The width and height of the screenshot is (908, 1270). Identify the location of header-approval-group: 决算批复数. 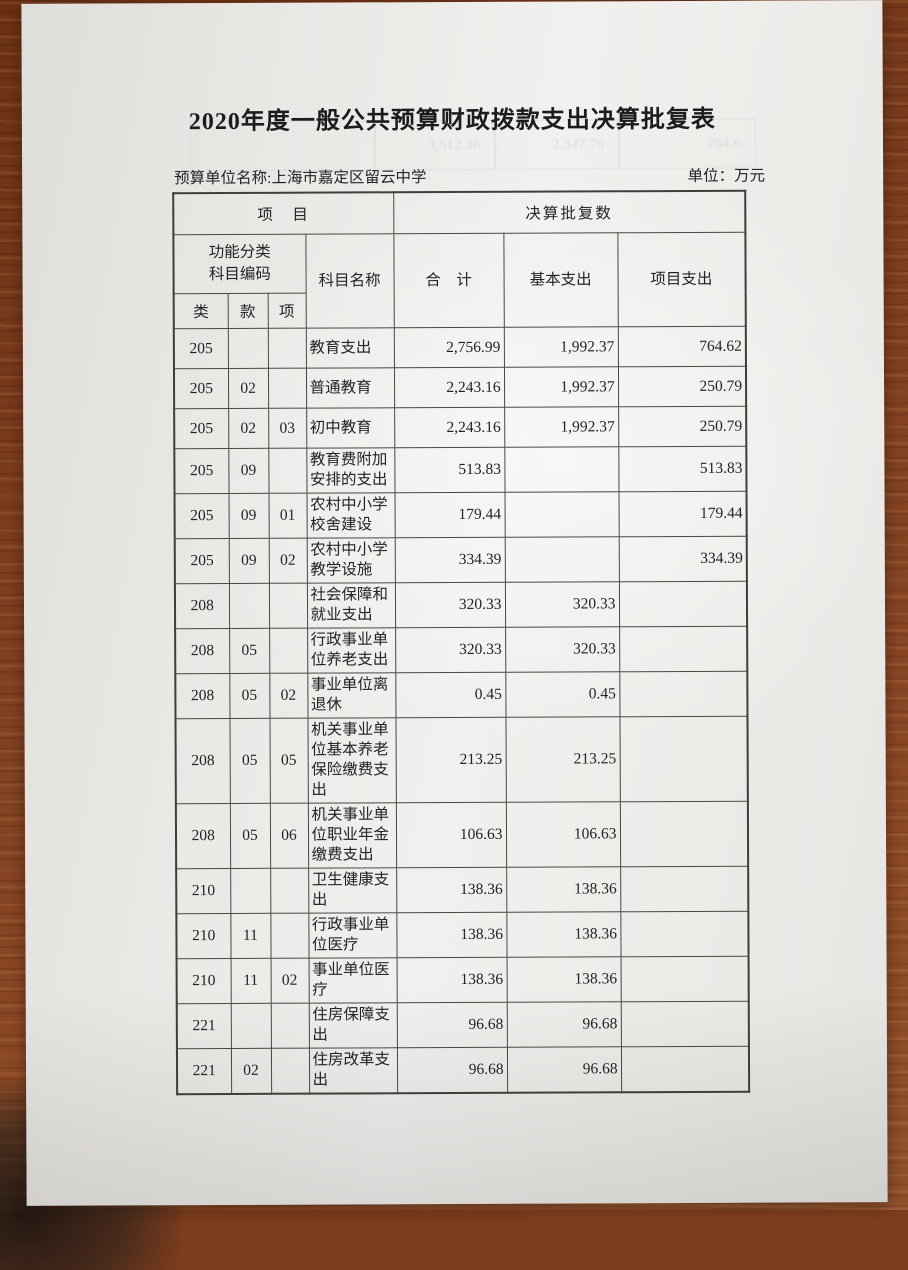
(569, 212).